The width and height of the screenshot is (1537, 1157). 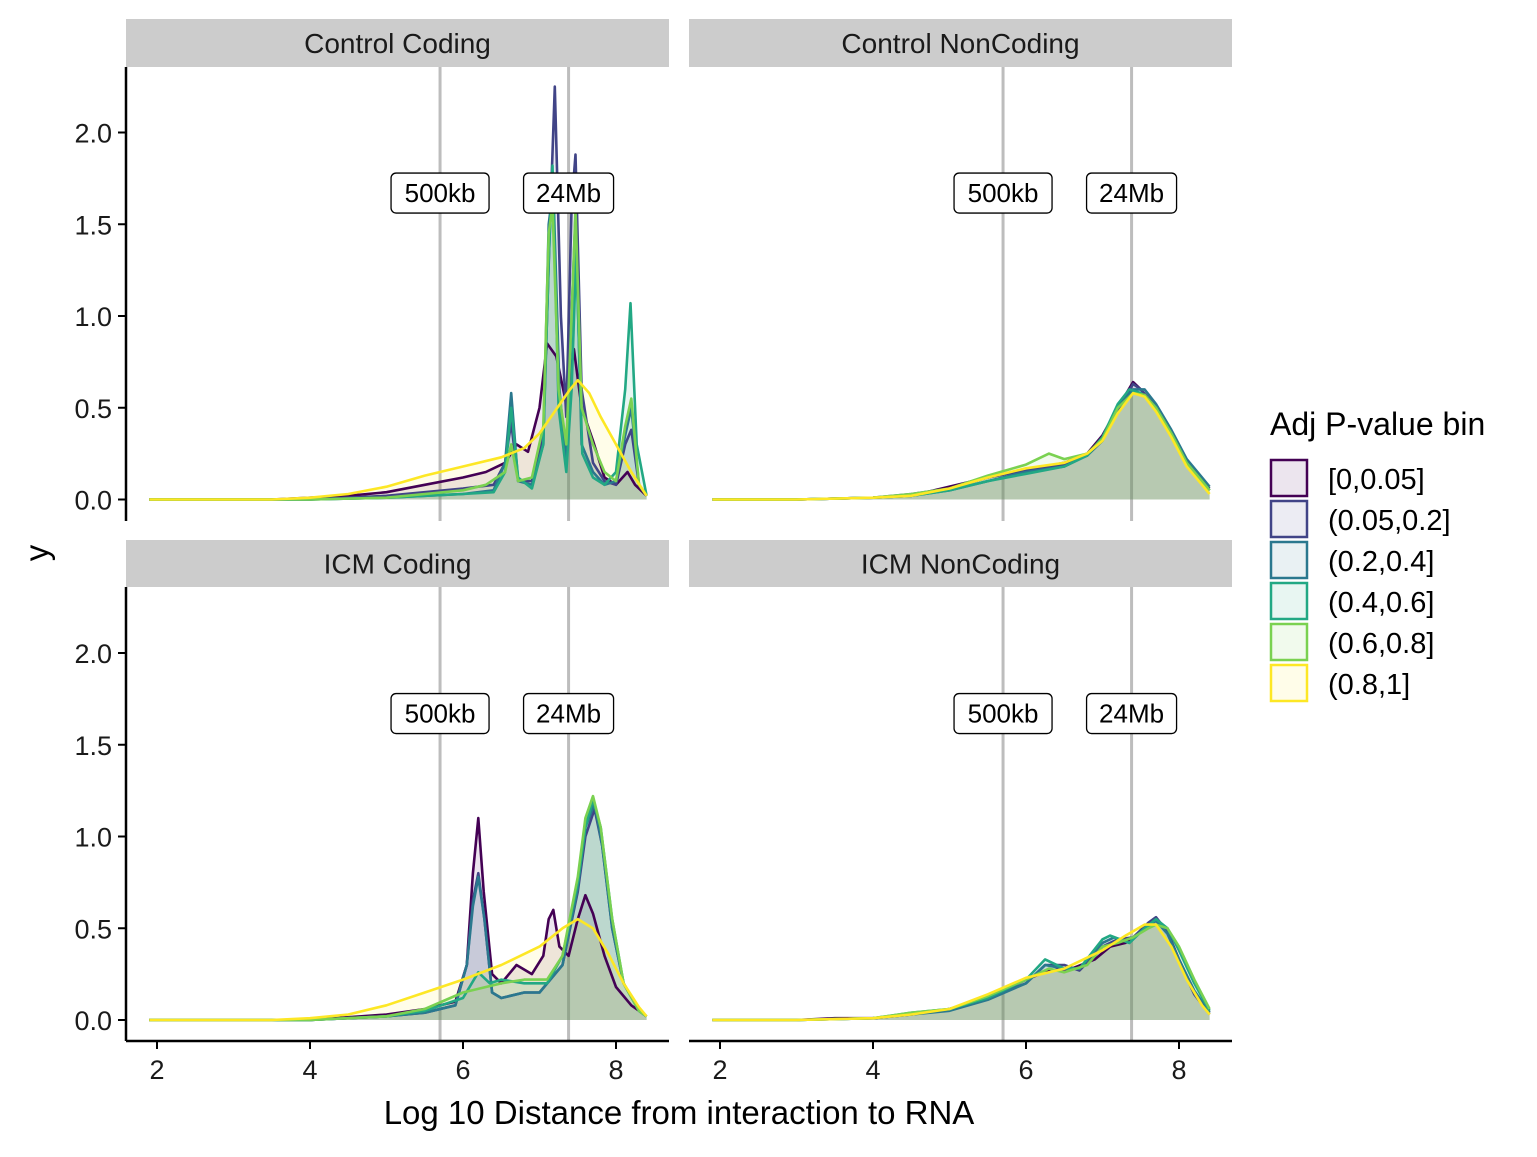 I want to click on facet-strip-label: Control NonCoding, so click(x=960, y=43).